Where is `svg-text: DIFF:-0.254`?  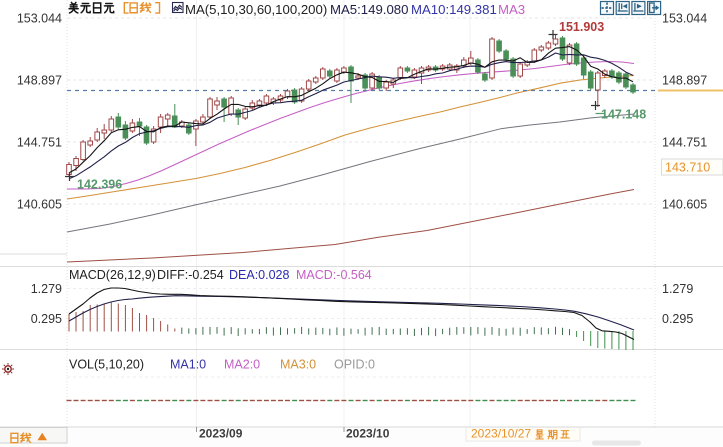 svg-text: DIFF:-0.254 is located at coordinates (190, 275).